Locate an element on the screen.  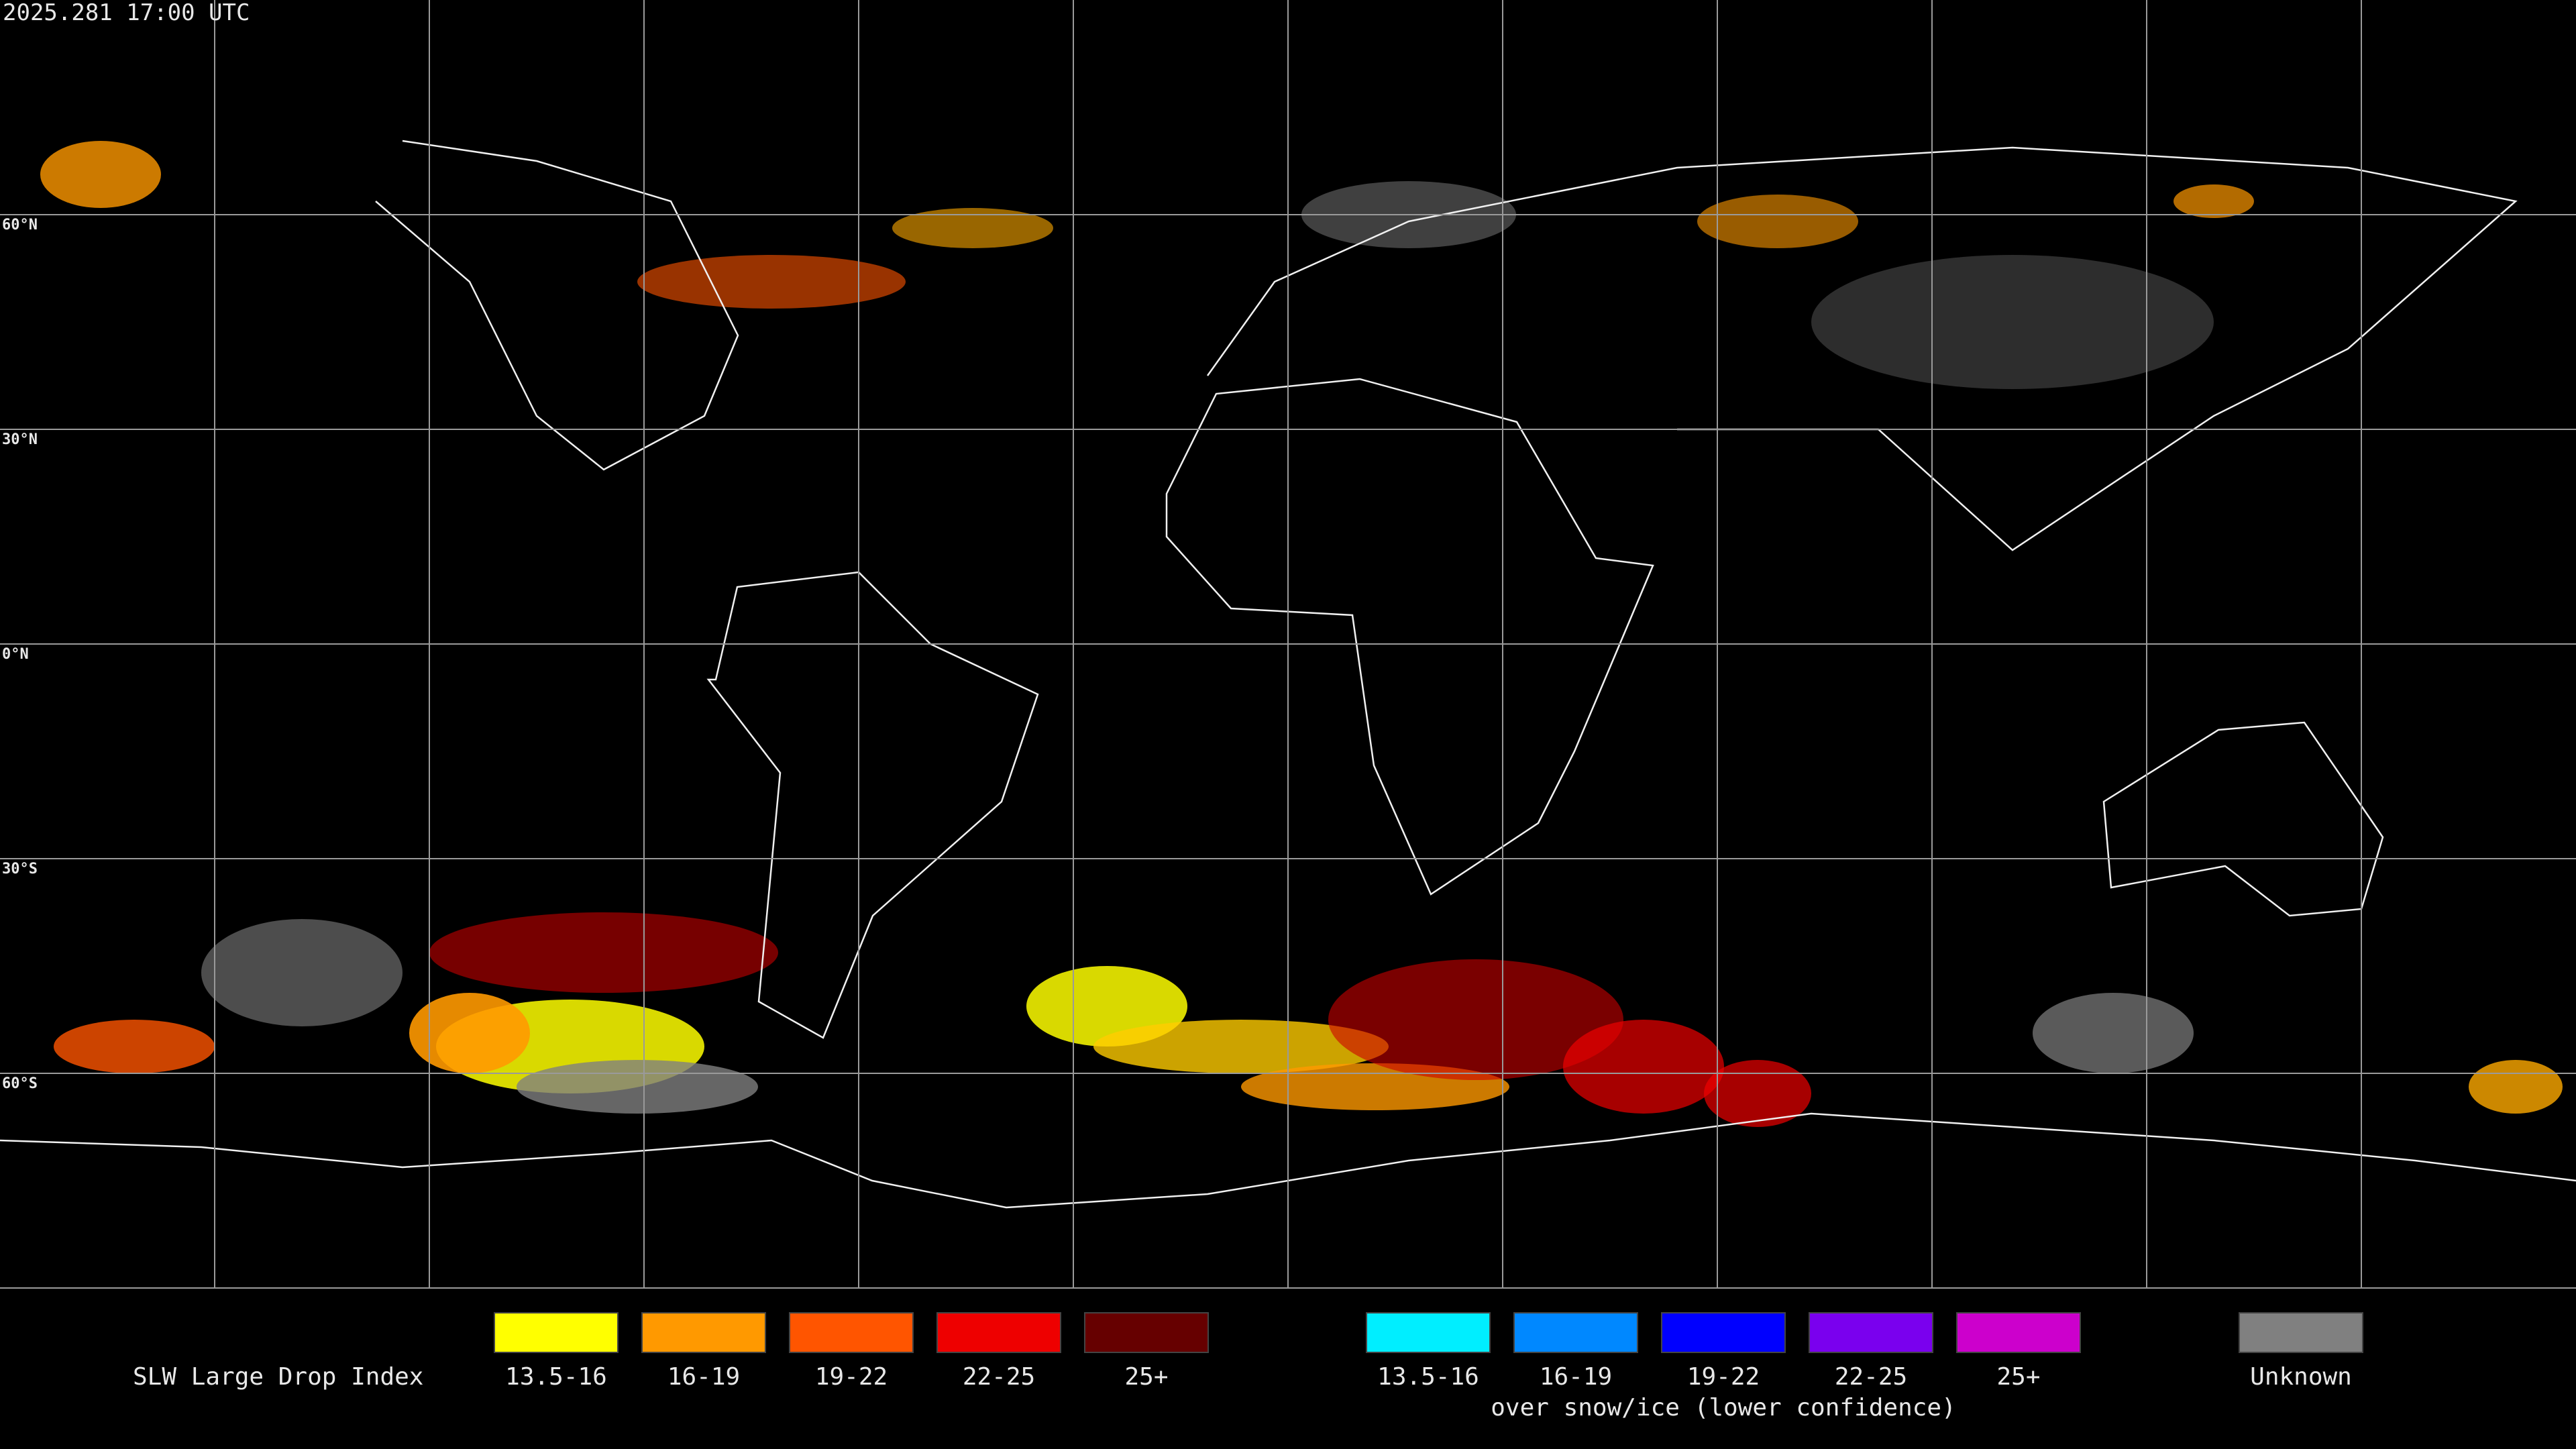
latitude-label: 30°S is located at coordinates (20, 869).